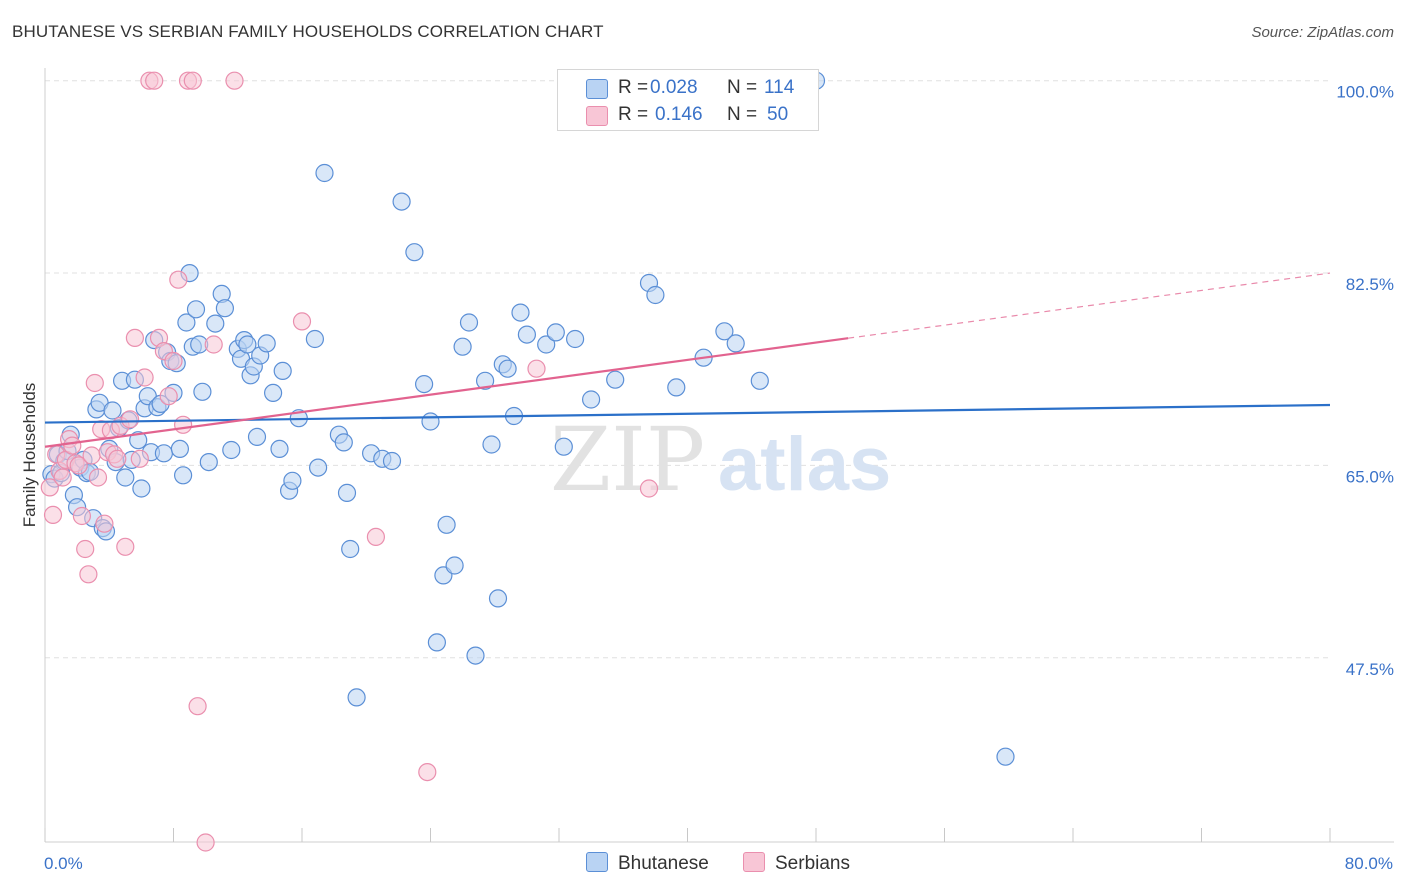 The height and width of the screenshot is (892, 1406). Describe the element at coordinates (778, 114) in the screenshot. I see `legend-n-value: 50` at that location.